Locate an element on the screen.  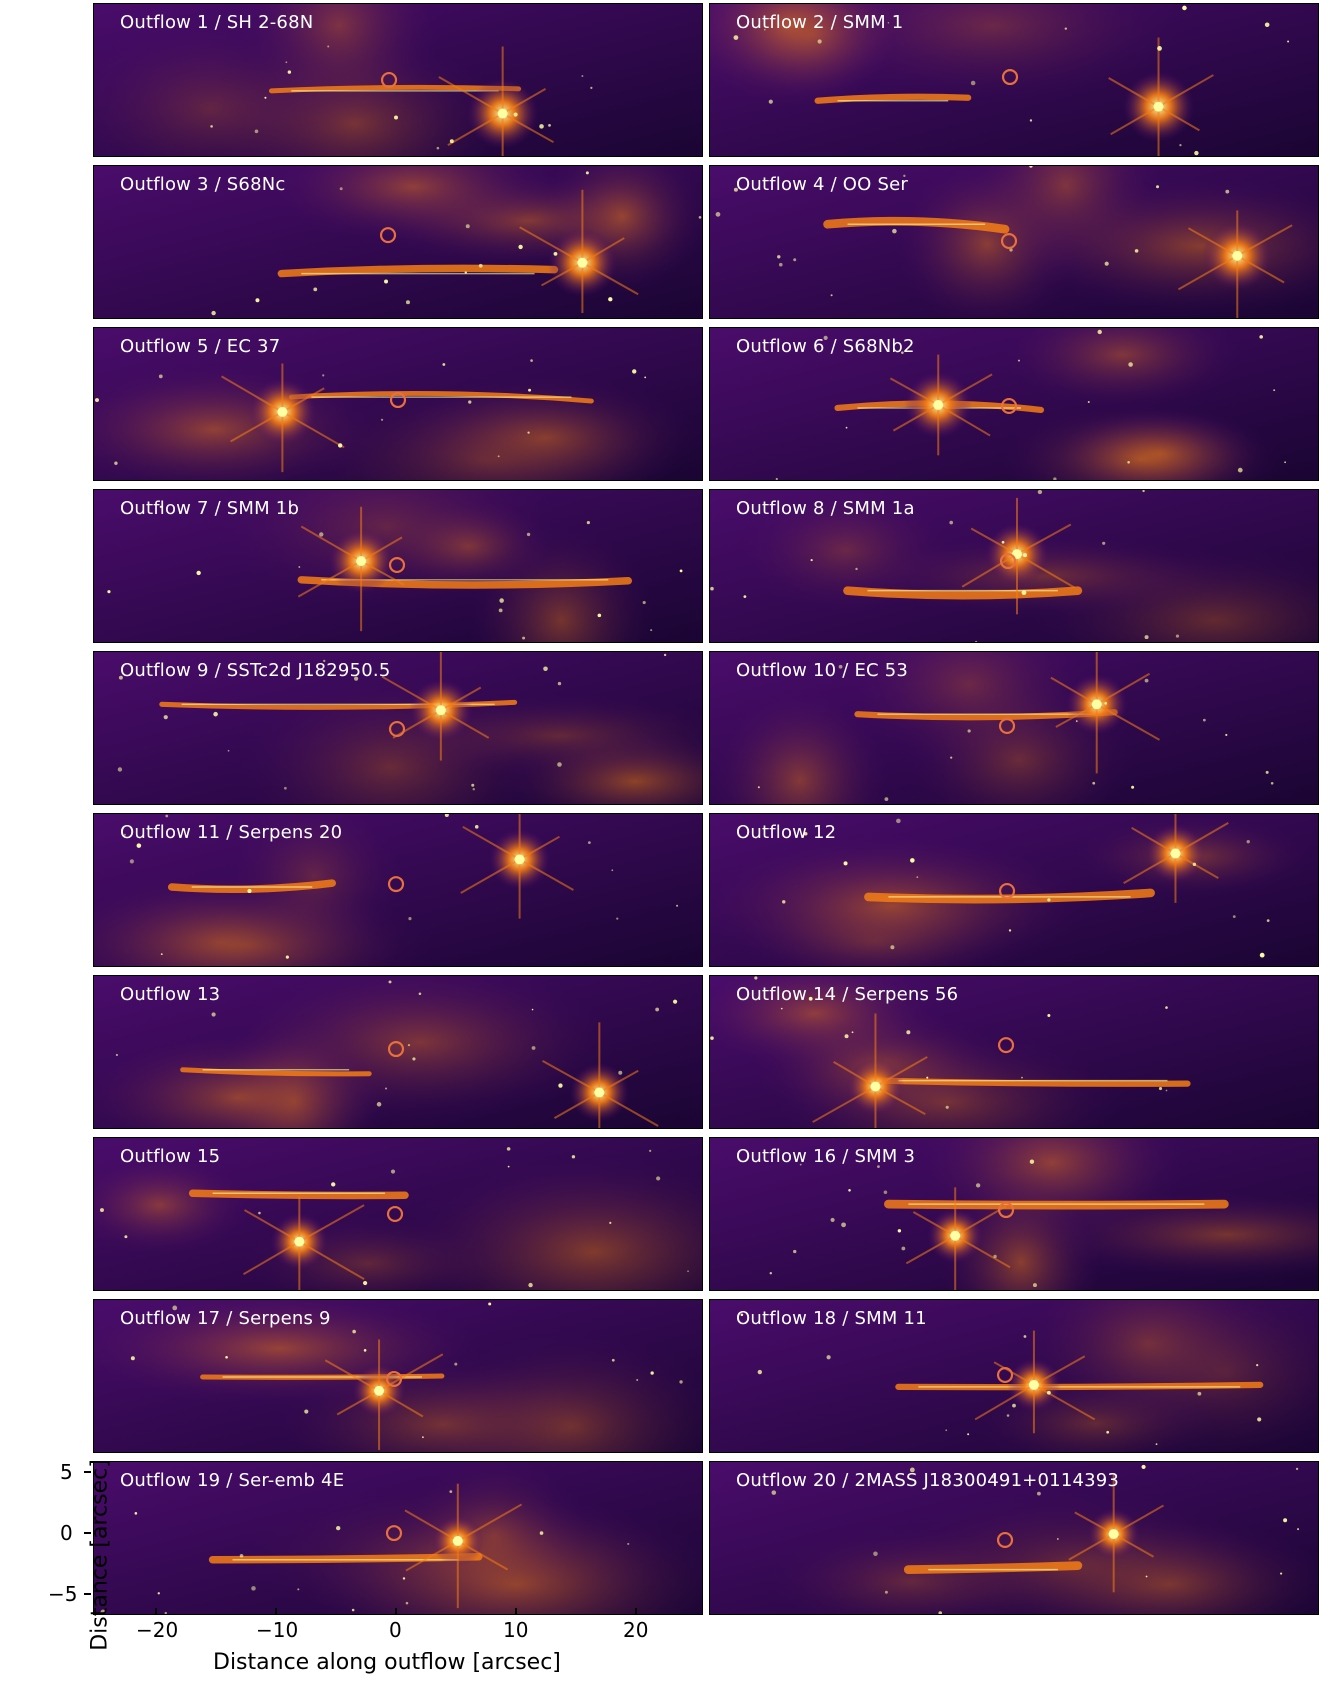
panel-label: Outflow 1 / SH 2-68N is located at coordinates (217, 22).